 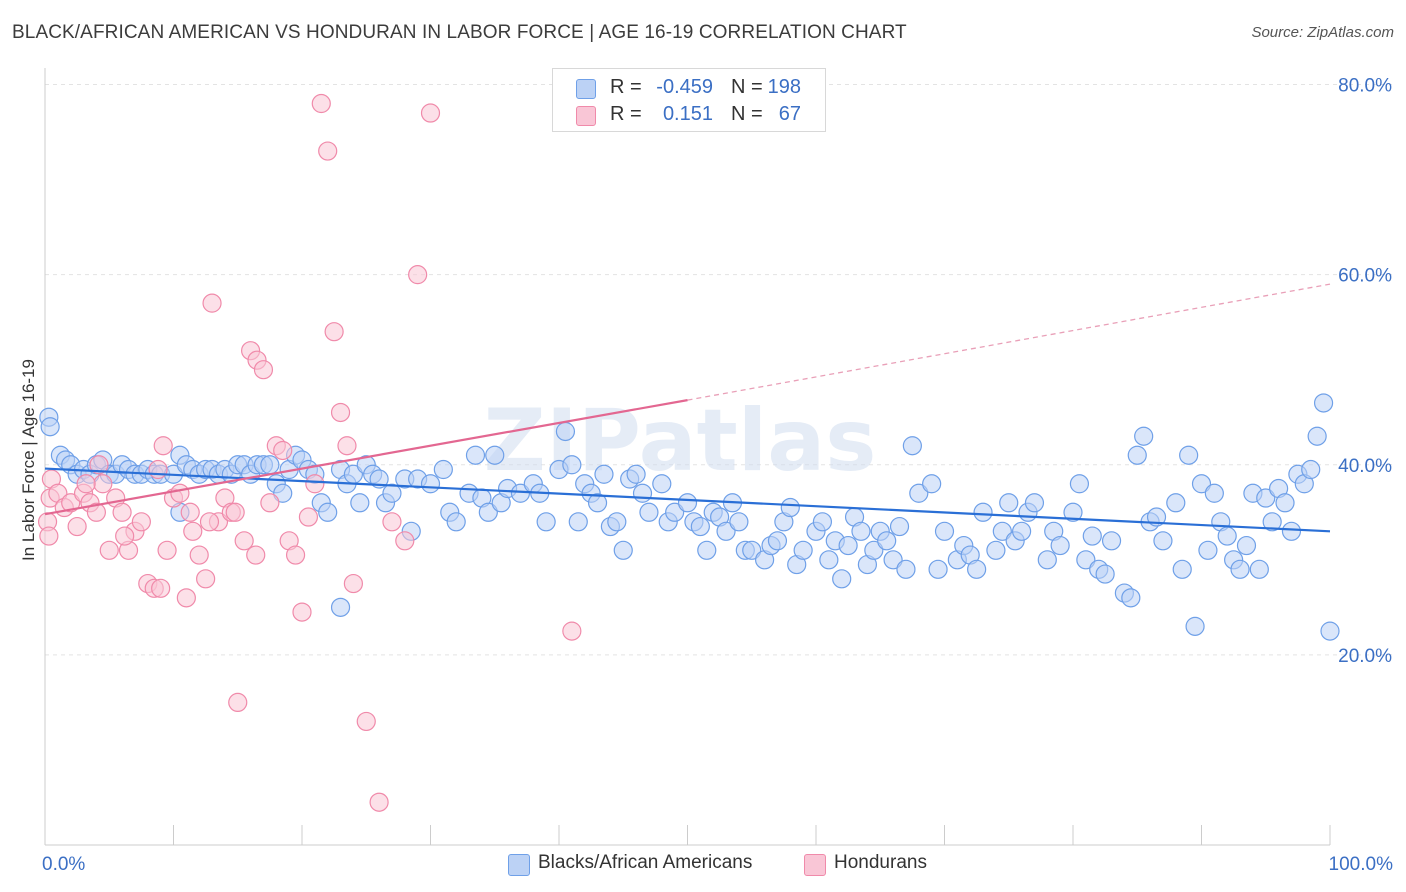 I want to click on swatch-blacks, so click(x=586, y=89).